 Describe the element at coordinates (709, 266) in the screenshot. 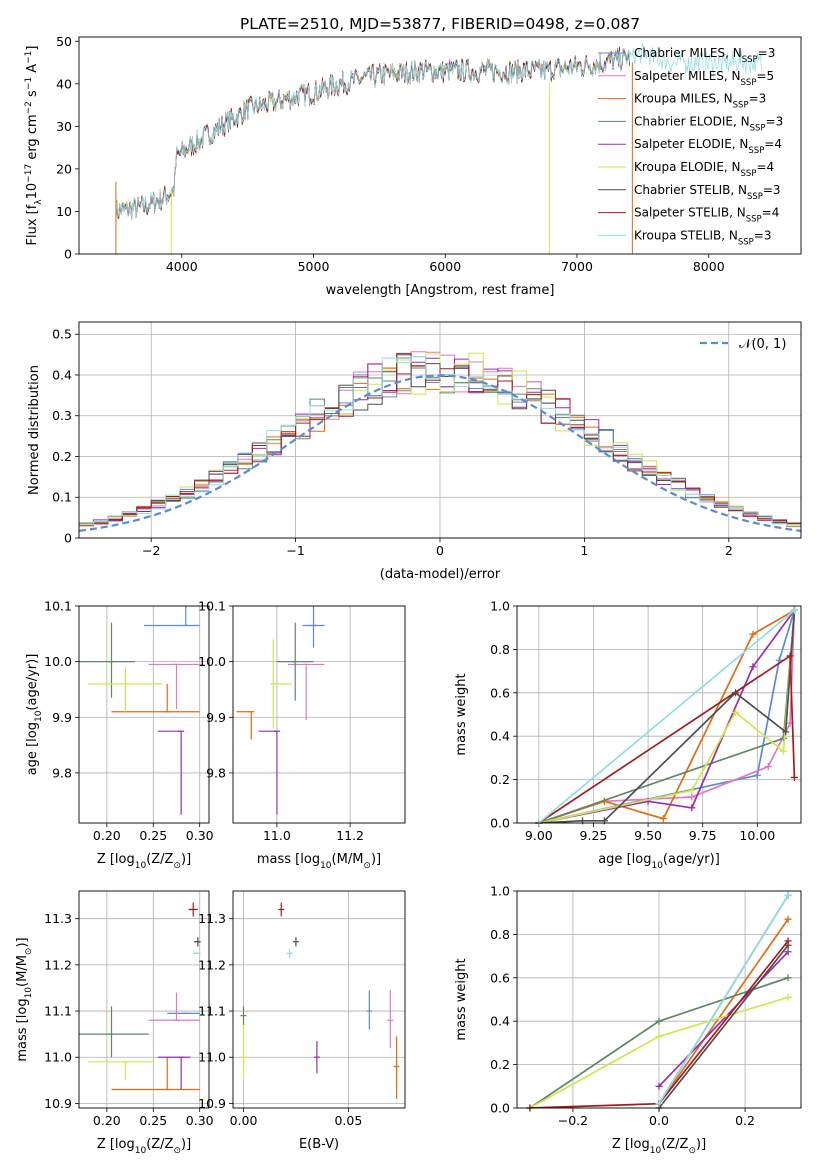

I see `x-tick-label: 8000` at that location.